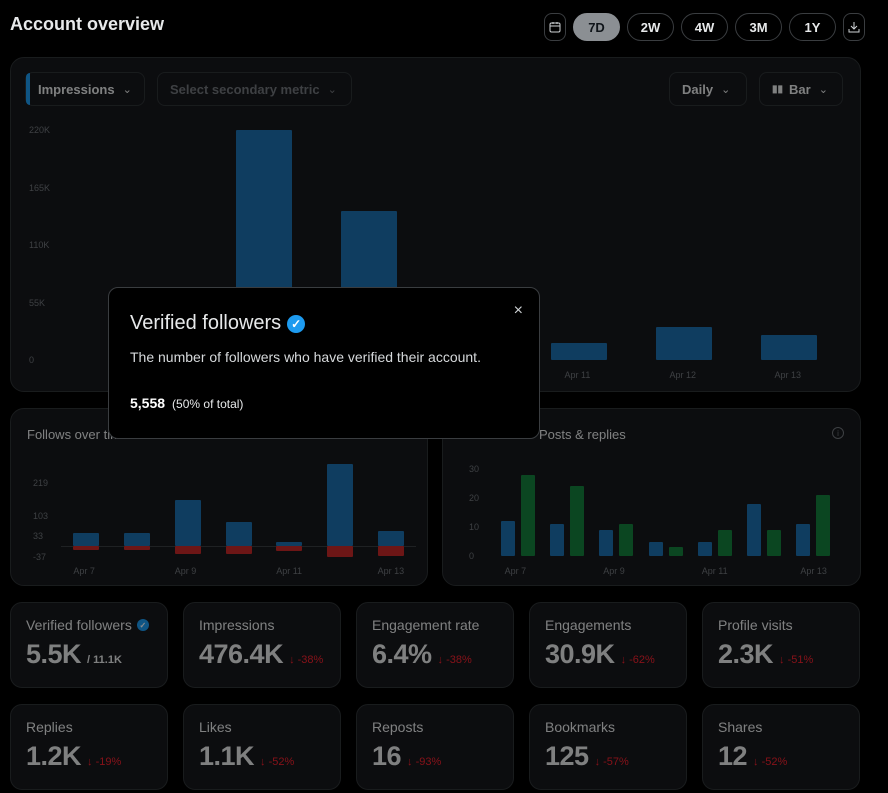 The image size is (888, 793). Describe the element at coordinates (402, 654) in the screenshot. I see `metric-value: 6.4%` at that location.